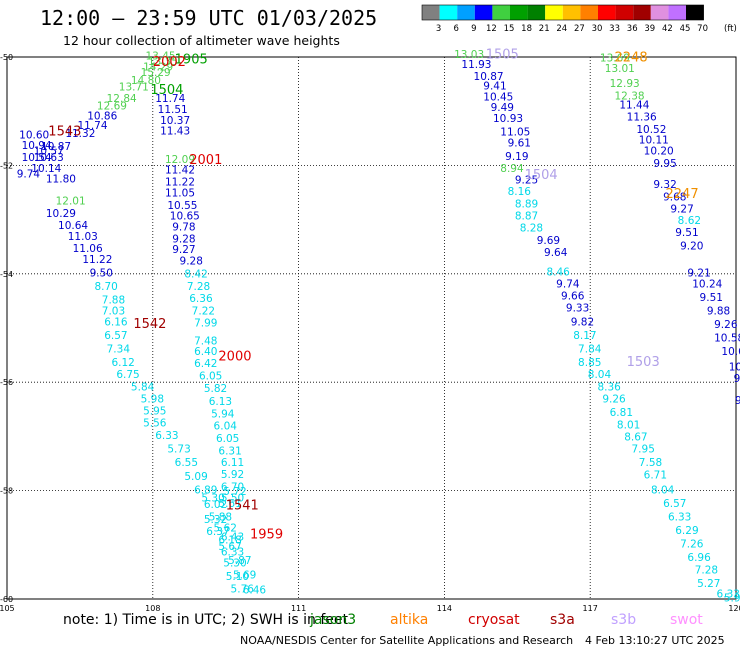 The image size is (740, 650). I want to click on wave-height-value: 10.29, so click(61, 214).